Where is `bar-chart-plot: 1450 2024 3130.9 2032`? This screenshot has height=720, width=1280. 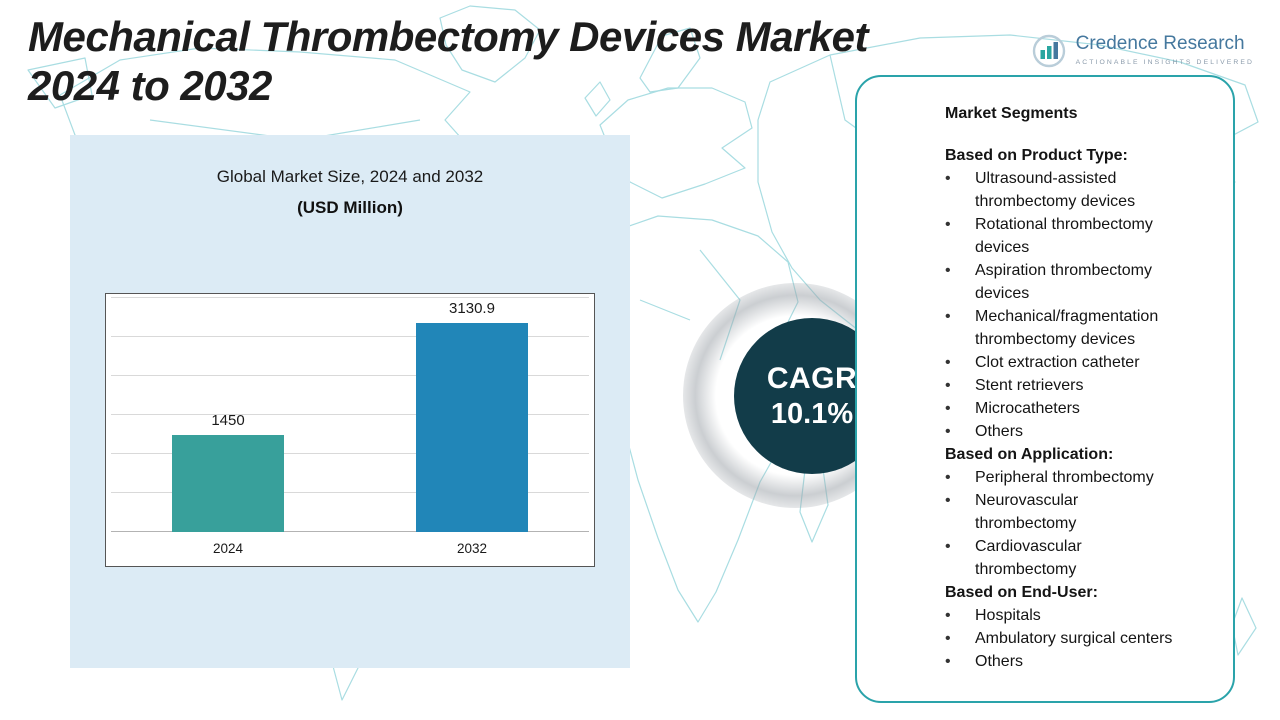
bar-chart-plot: 1450 2024 3130.9 2032 is located at coordinates (350, 430).